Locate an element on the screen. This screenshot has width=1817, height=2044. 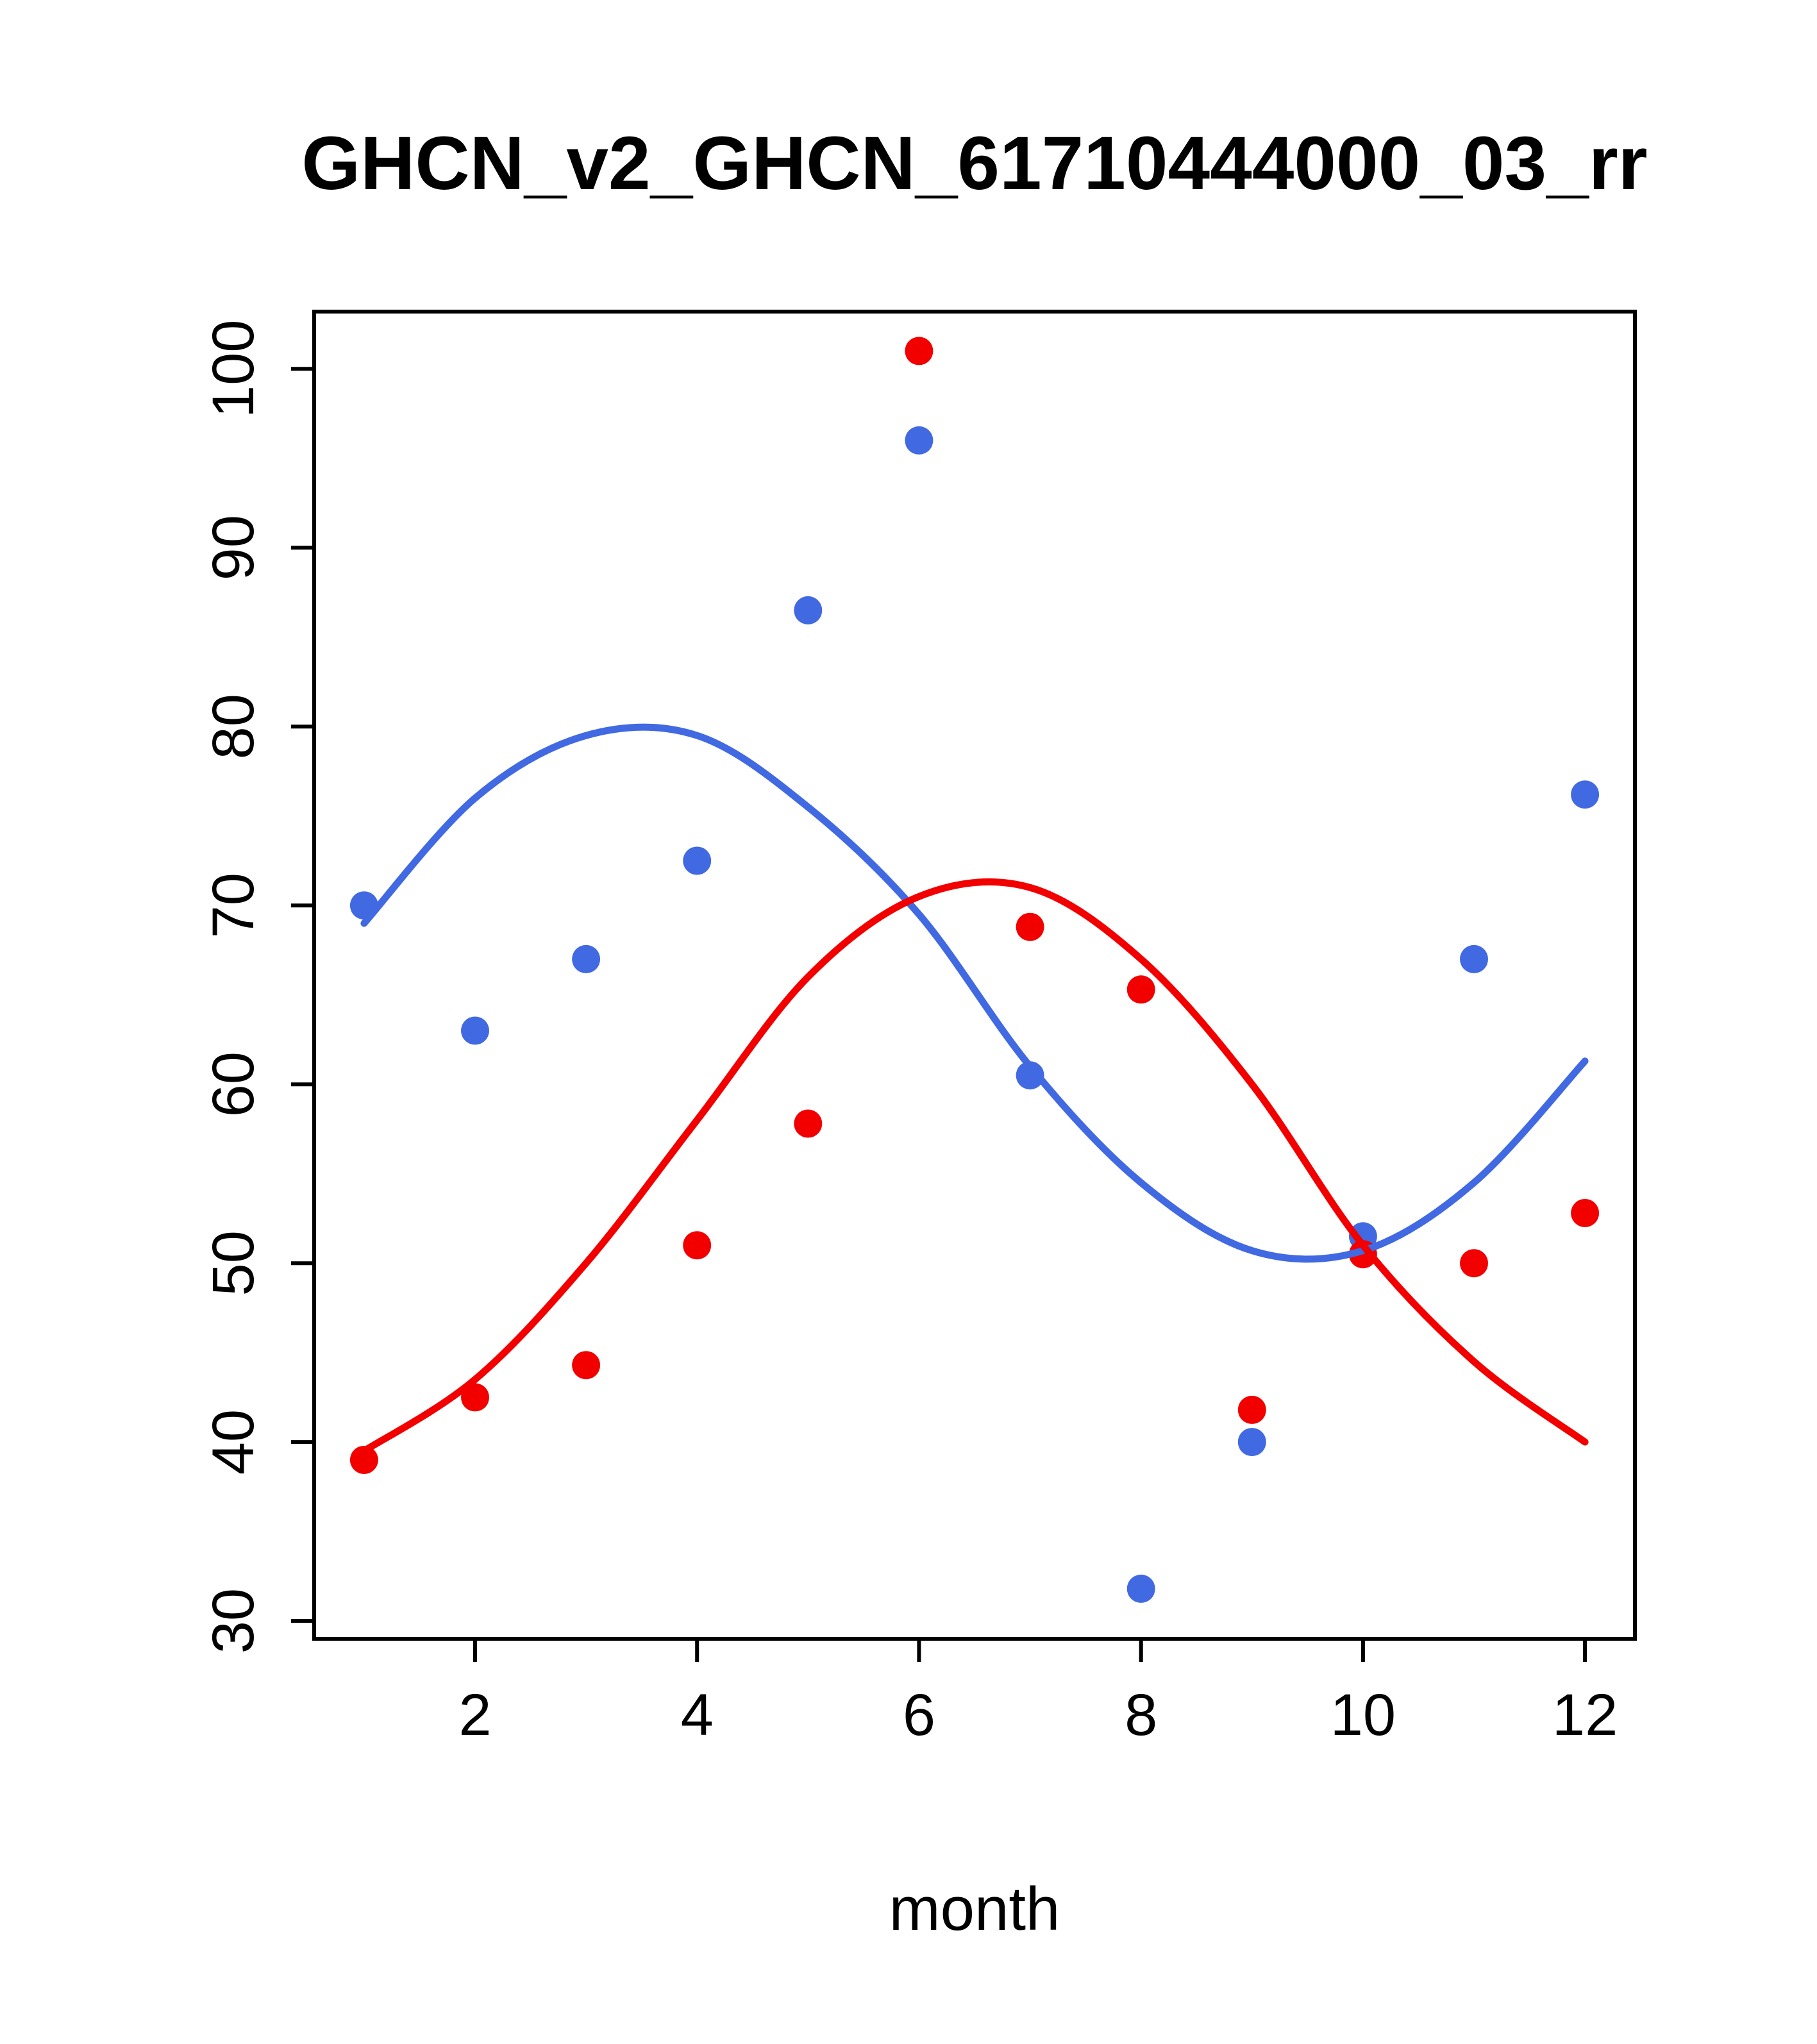
x-tick-label: 12 is located at coordinates (1585, 1715).